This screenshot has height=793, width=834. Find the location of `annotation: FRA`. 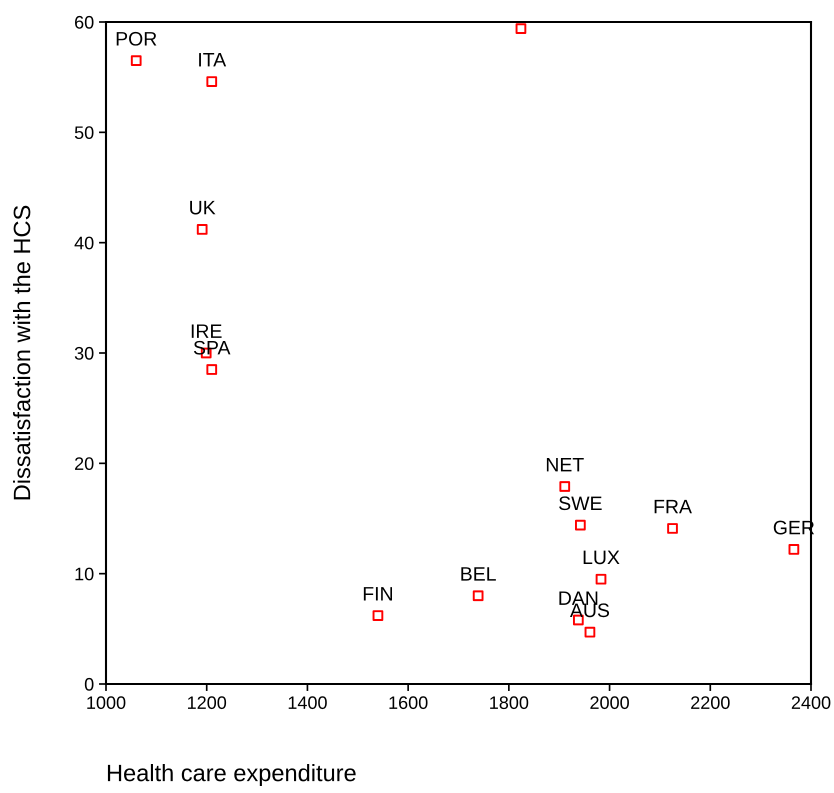

annotation: FRA is located at coordinates (673, 507).